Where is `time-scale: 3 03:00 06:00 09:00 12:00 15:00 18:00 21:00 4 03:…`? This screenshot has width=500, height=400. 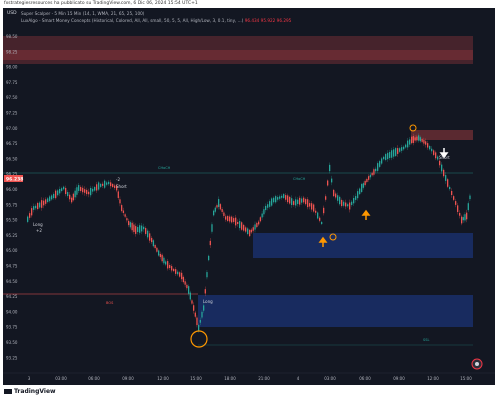 time-scale: 3 03:00 06:00 09:00 12:00 15:00 18:00 21:00 4 03:… is located at coordinates (250, 378).